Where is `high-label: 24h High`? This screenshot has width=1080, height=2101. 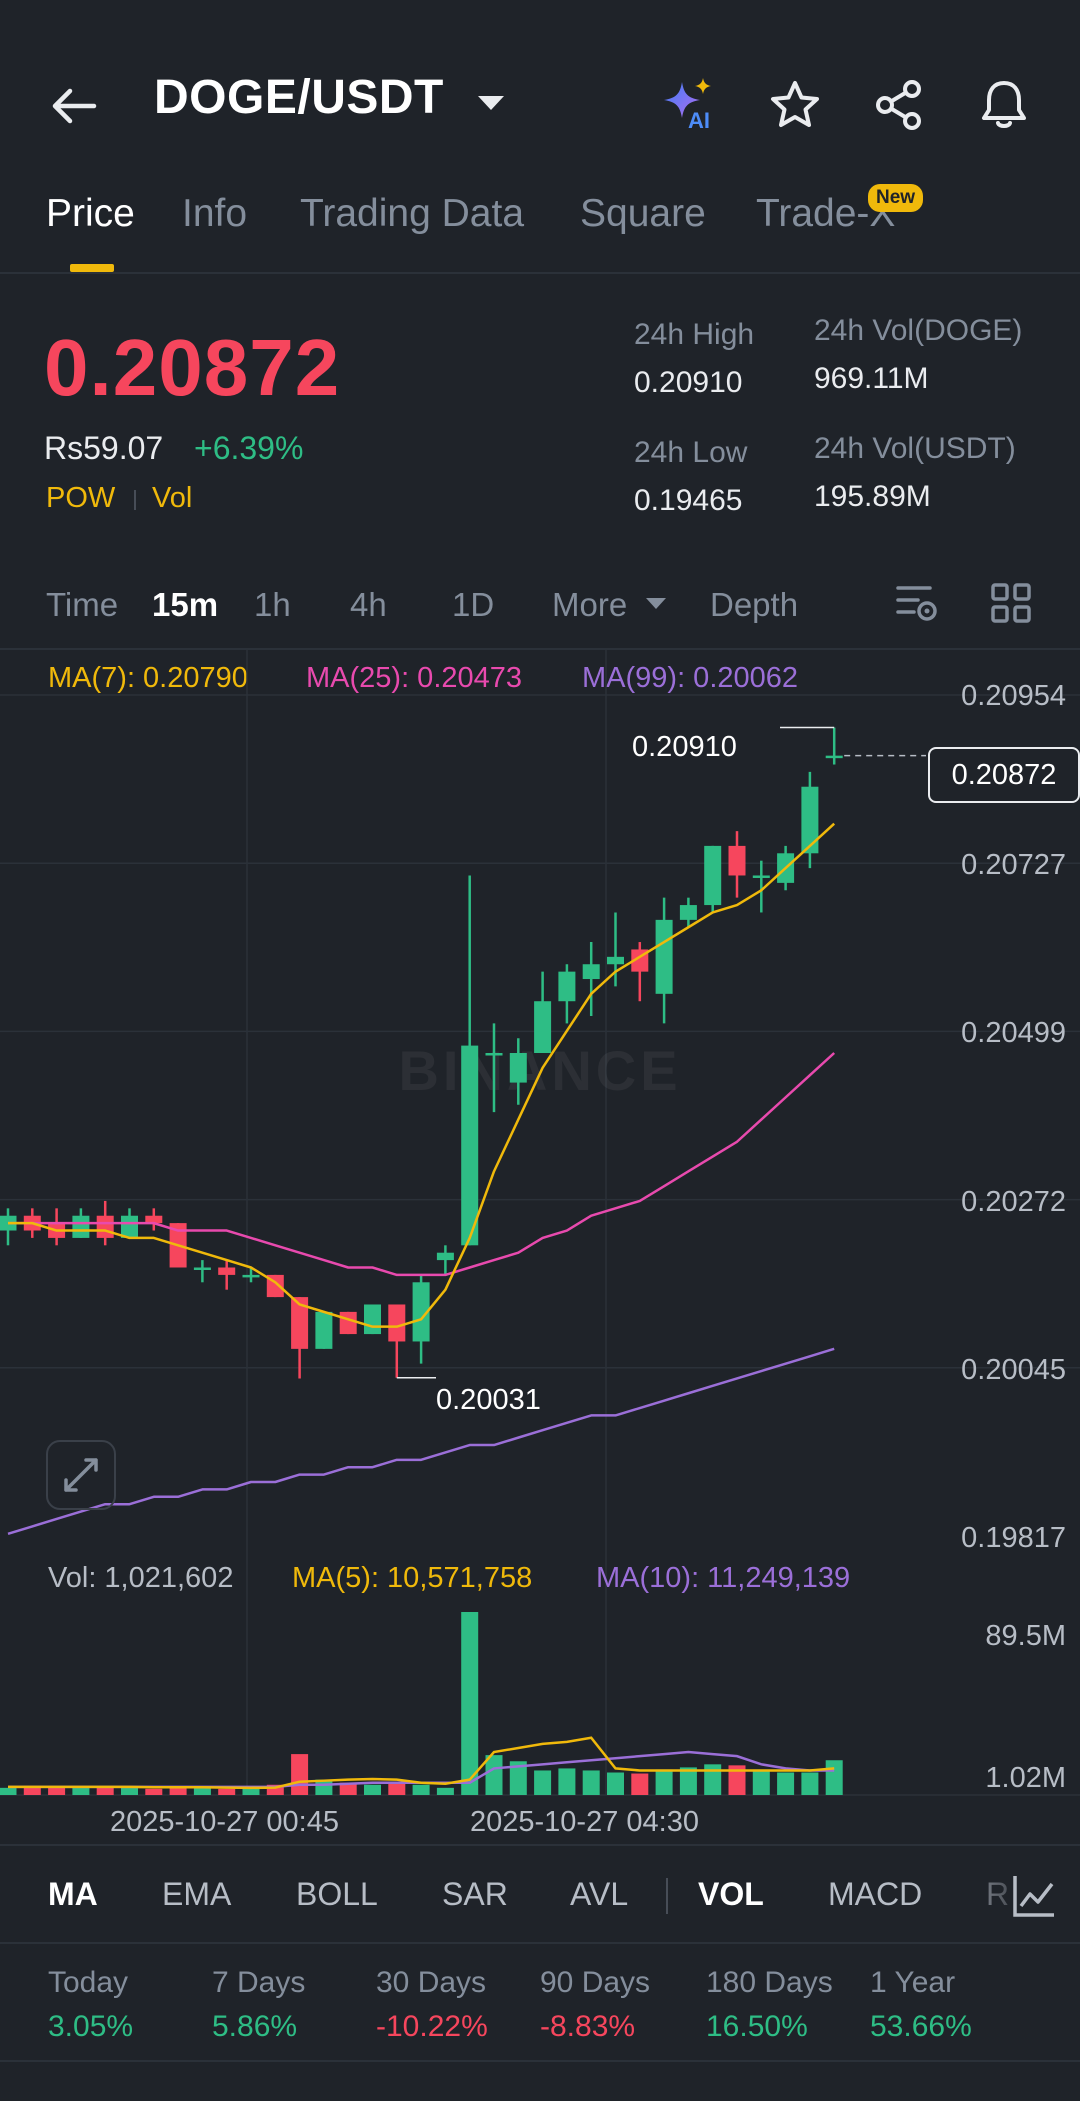
high-label: 24h High is located at coordinates (694, 334).